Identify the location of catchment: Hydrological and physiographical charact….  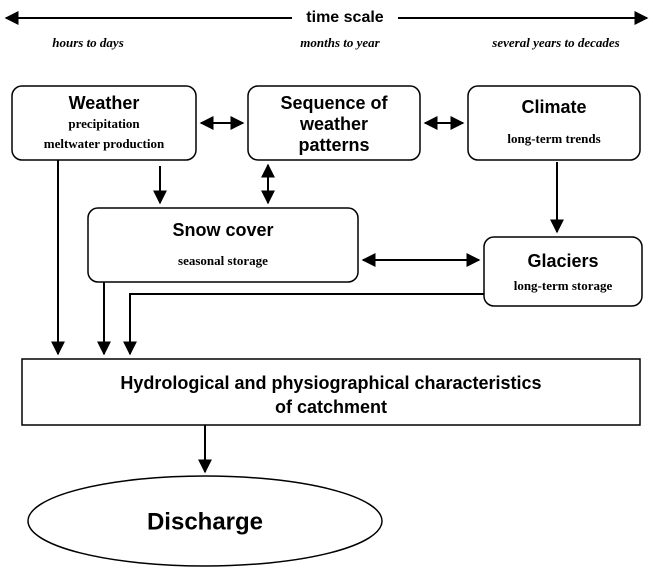
(331, 392).